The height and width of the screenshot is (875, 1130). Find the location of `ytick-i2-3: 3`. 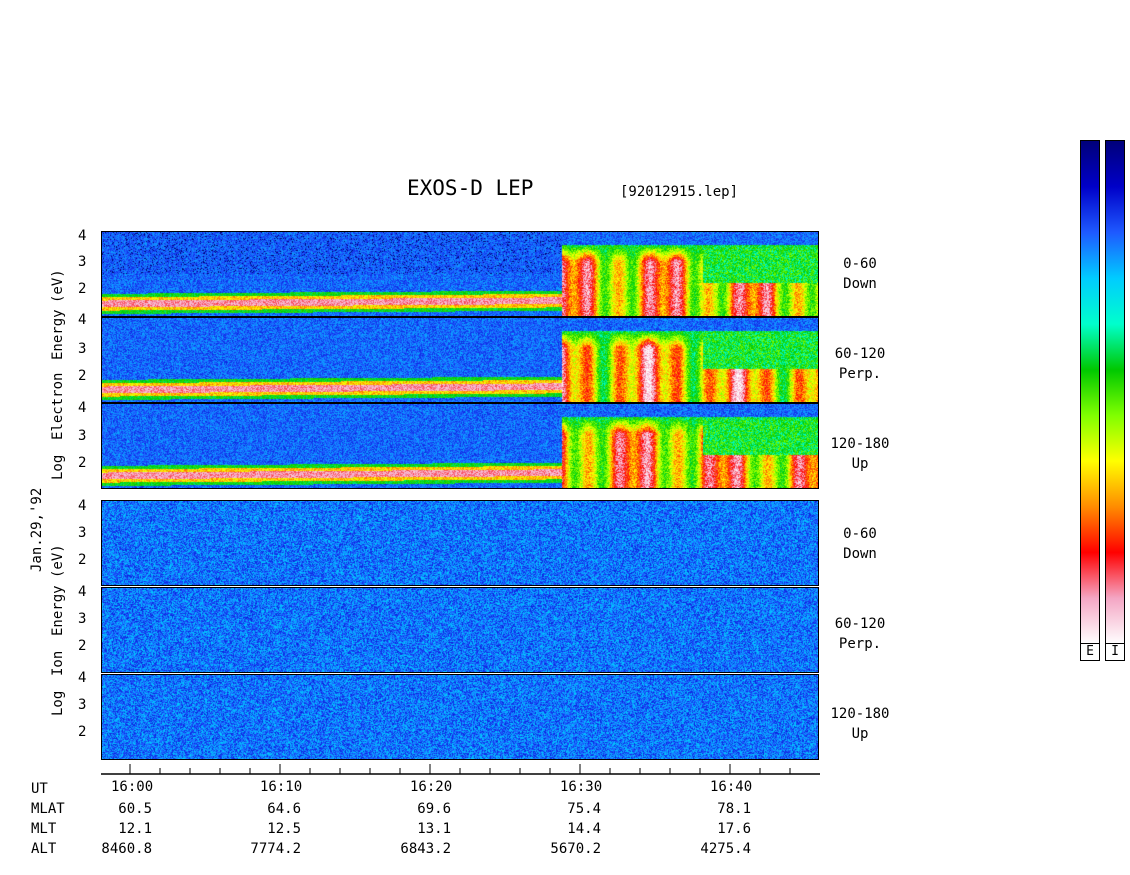

ytick-i2-3: 3 is located at coordinates (82, 619).